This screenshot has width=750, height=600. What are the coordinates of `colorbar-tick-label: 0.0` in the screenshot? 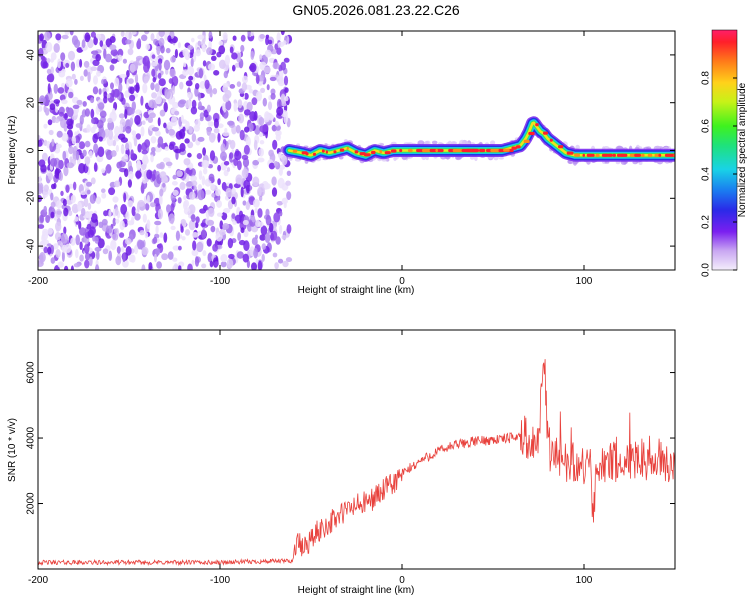 It's located at (706, 270).